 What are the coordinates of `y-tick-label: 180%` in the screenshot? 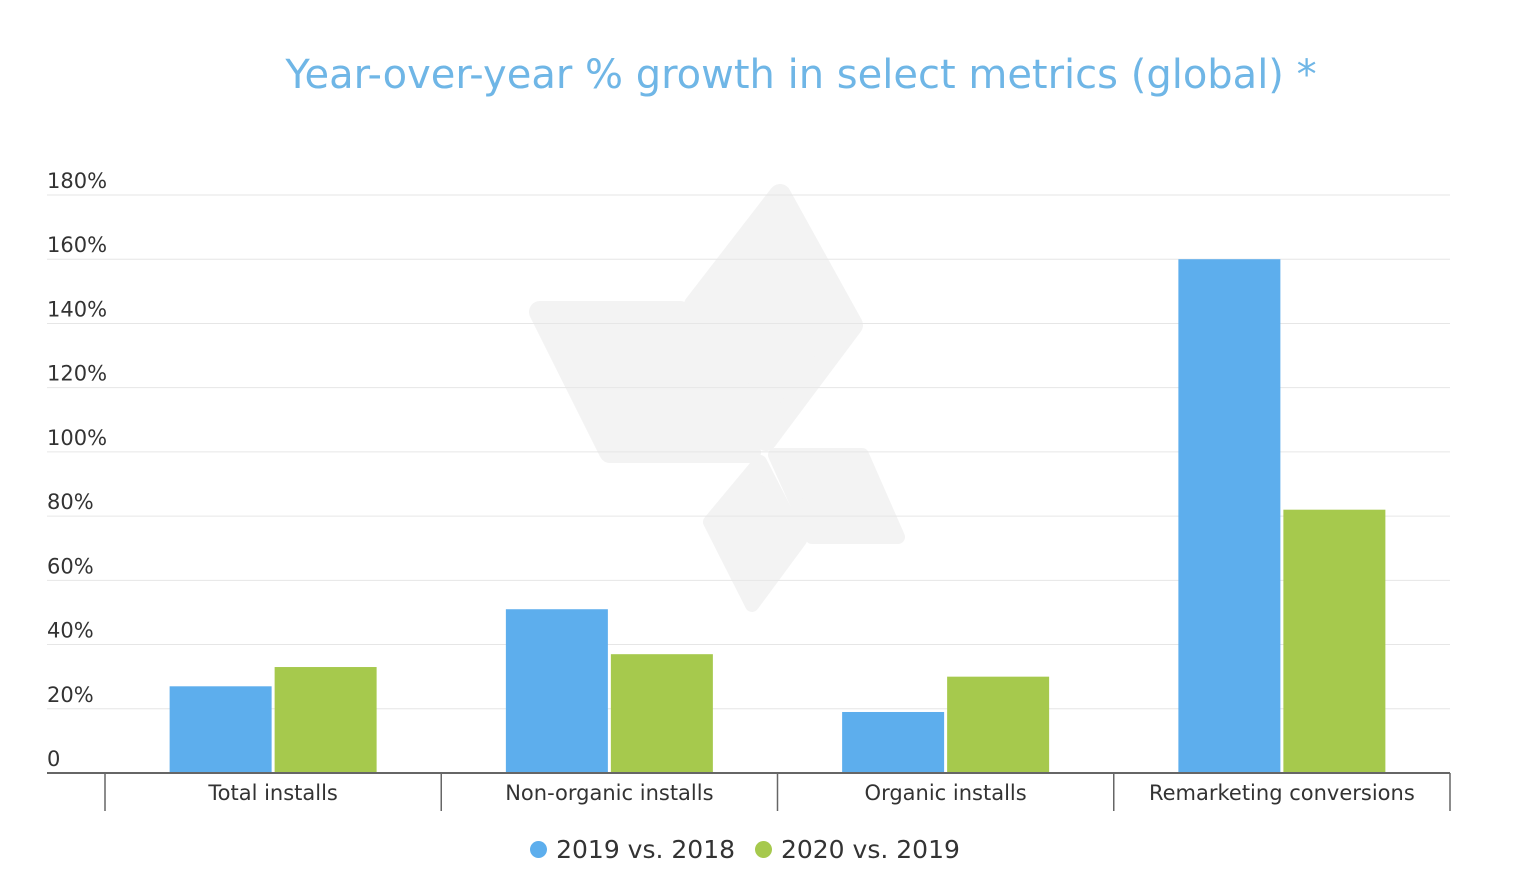 It's located at (77, 181).